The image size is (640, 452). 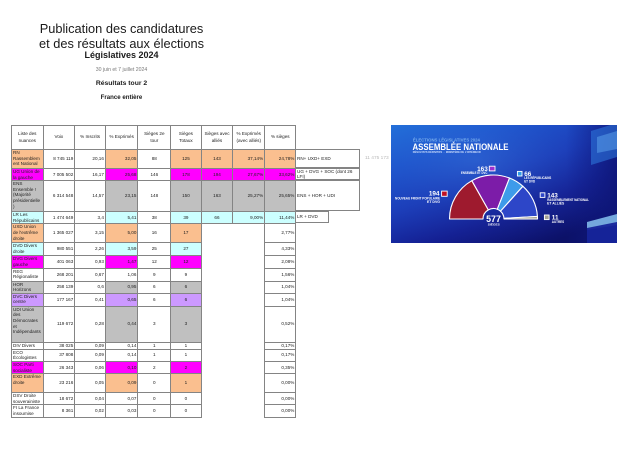 What do you see at coordinates (493, 224) in the screenshot?
I see `svg-text: SIÈGES` at bounding box center [493, 224].